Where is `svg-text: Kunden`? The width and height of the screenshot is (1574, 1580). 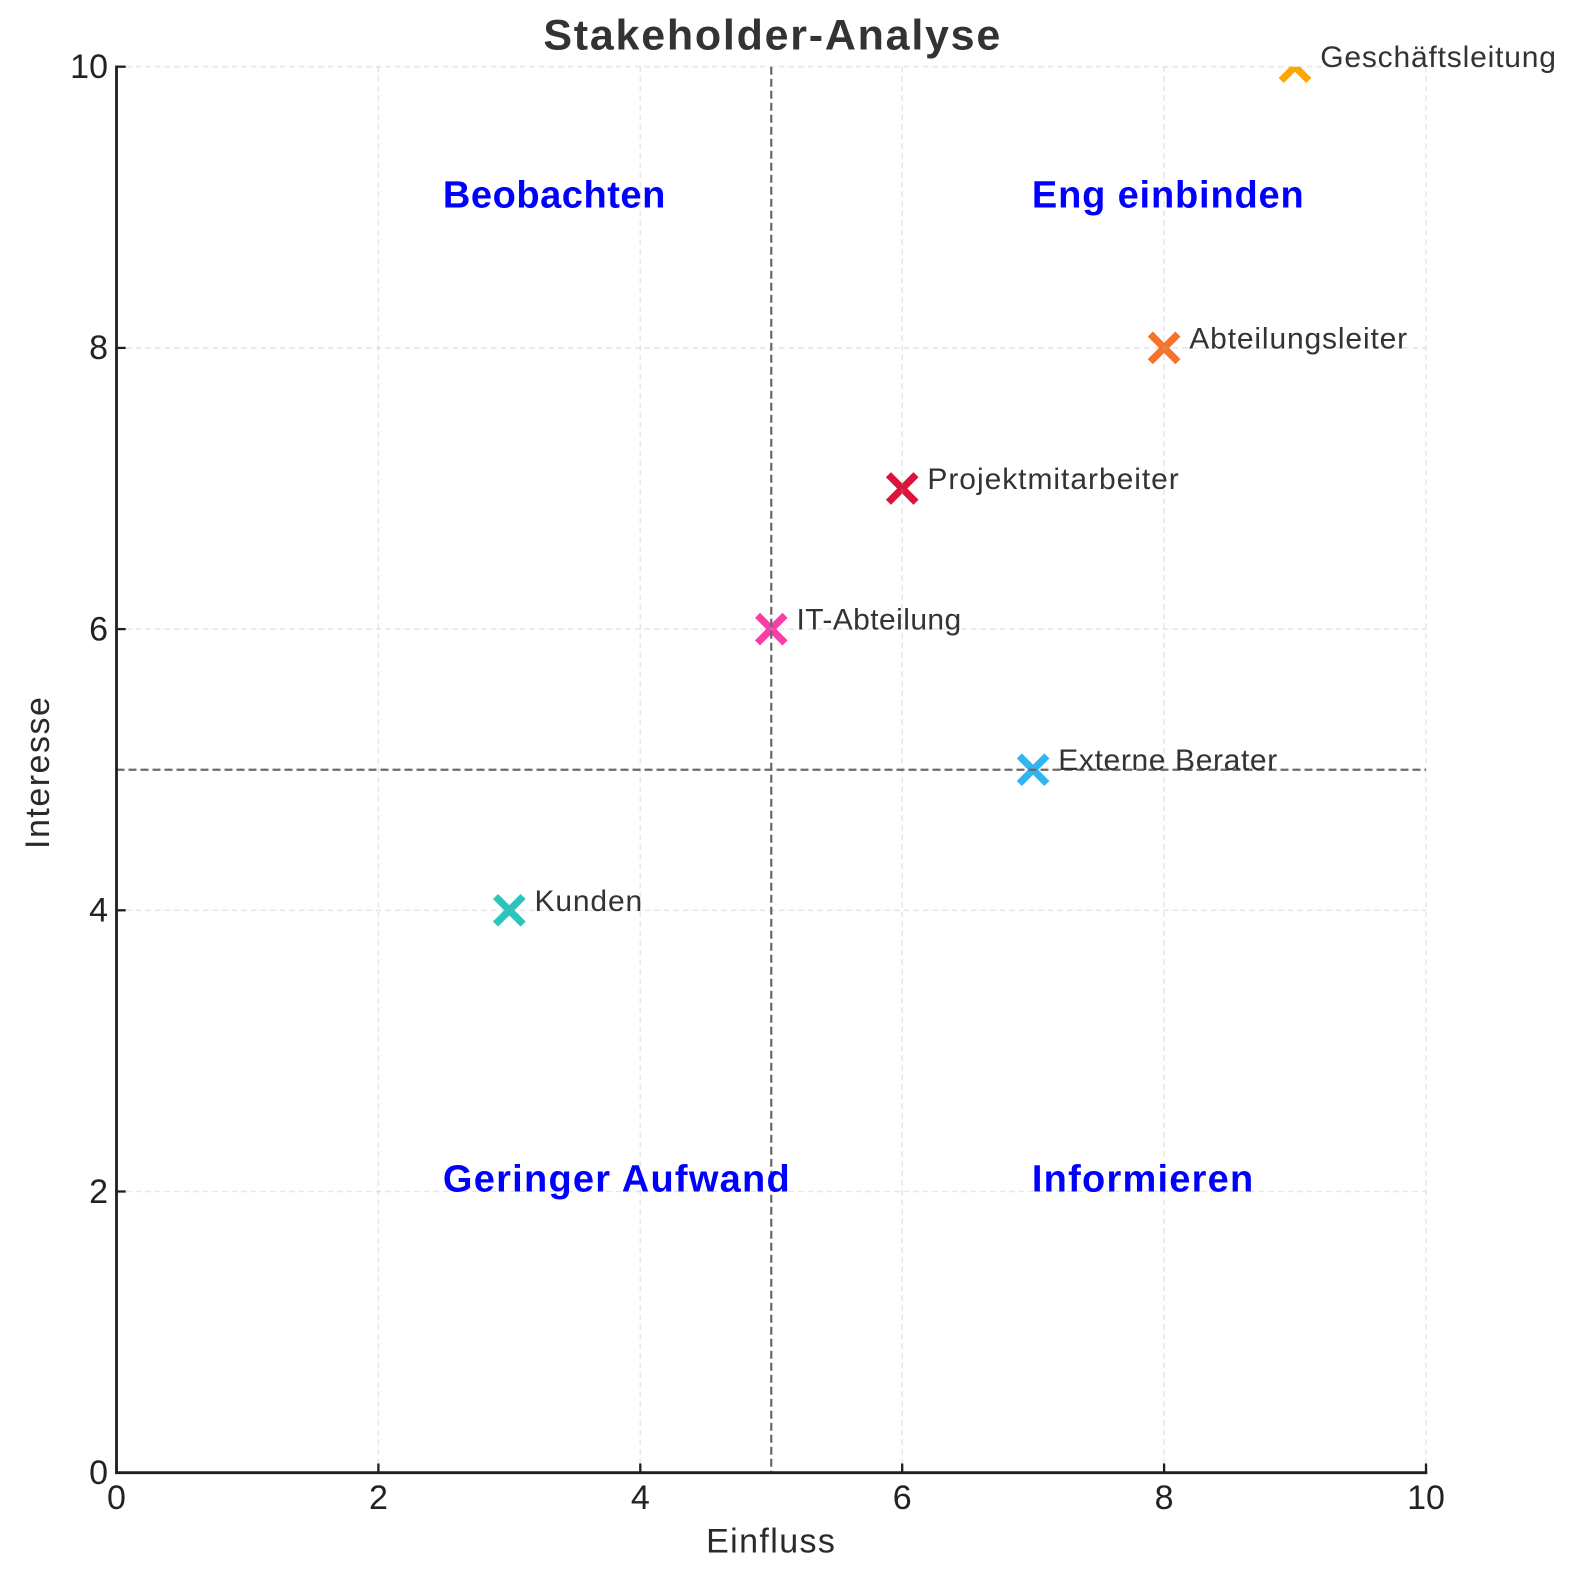
svg-text: Kunden is located at coordinates (589, 901).